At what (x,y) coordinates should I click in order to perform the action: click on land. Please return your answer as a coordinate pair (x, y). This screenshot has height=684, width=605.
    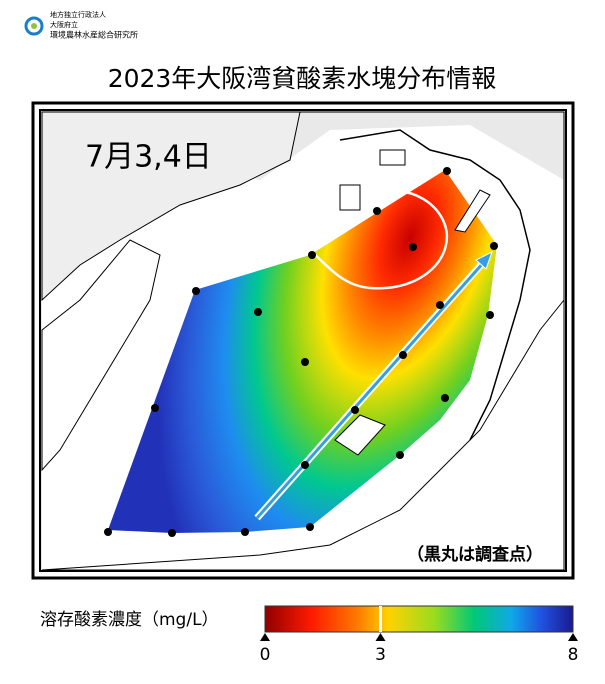
    Looking at the image, I should click on (171, 206).